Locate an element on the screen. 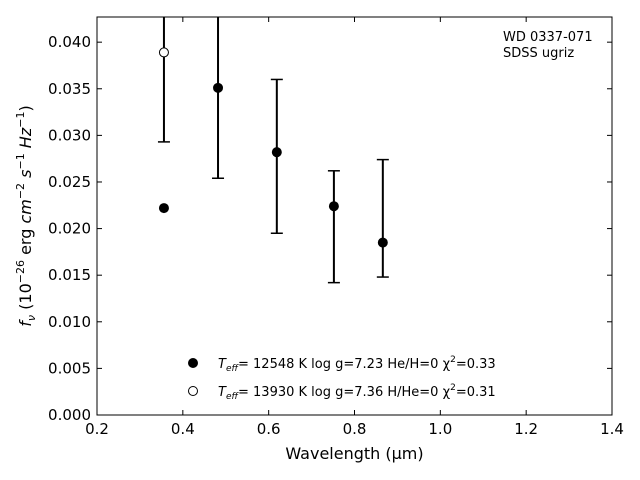 The width and height of the screenshot is (640, 480). legend-label-model-1: Teff= 12548 K log g=7.23 He/H=0 χ2=0.33 is located at coordinates (357, 364).